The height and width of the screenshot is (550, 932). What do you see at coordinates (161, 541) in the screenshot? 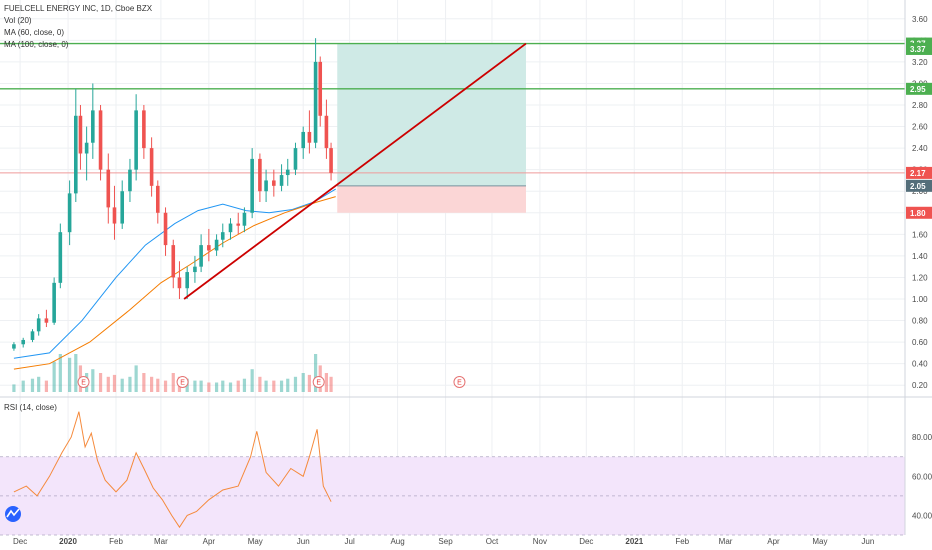
I see `x-tick-3: Mar` at bounding box center [161, 541].